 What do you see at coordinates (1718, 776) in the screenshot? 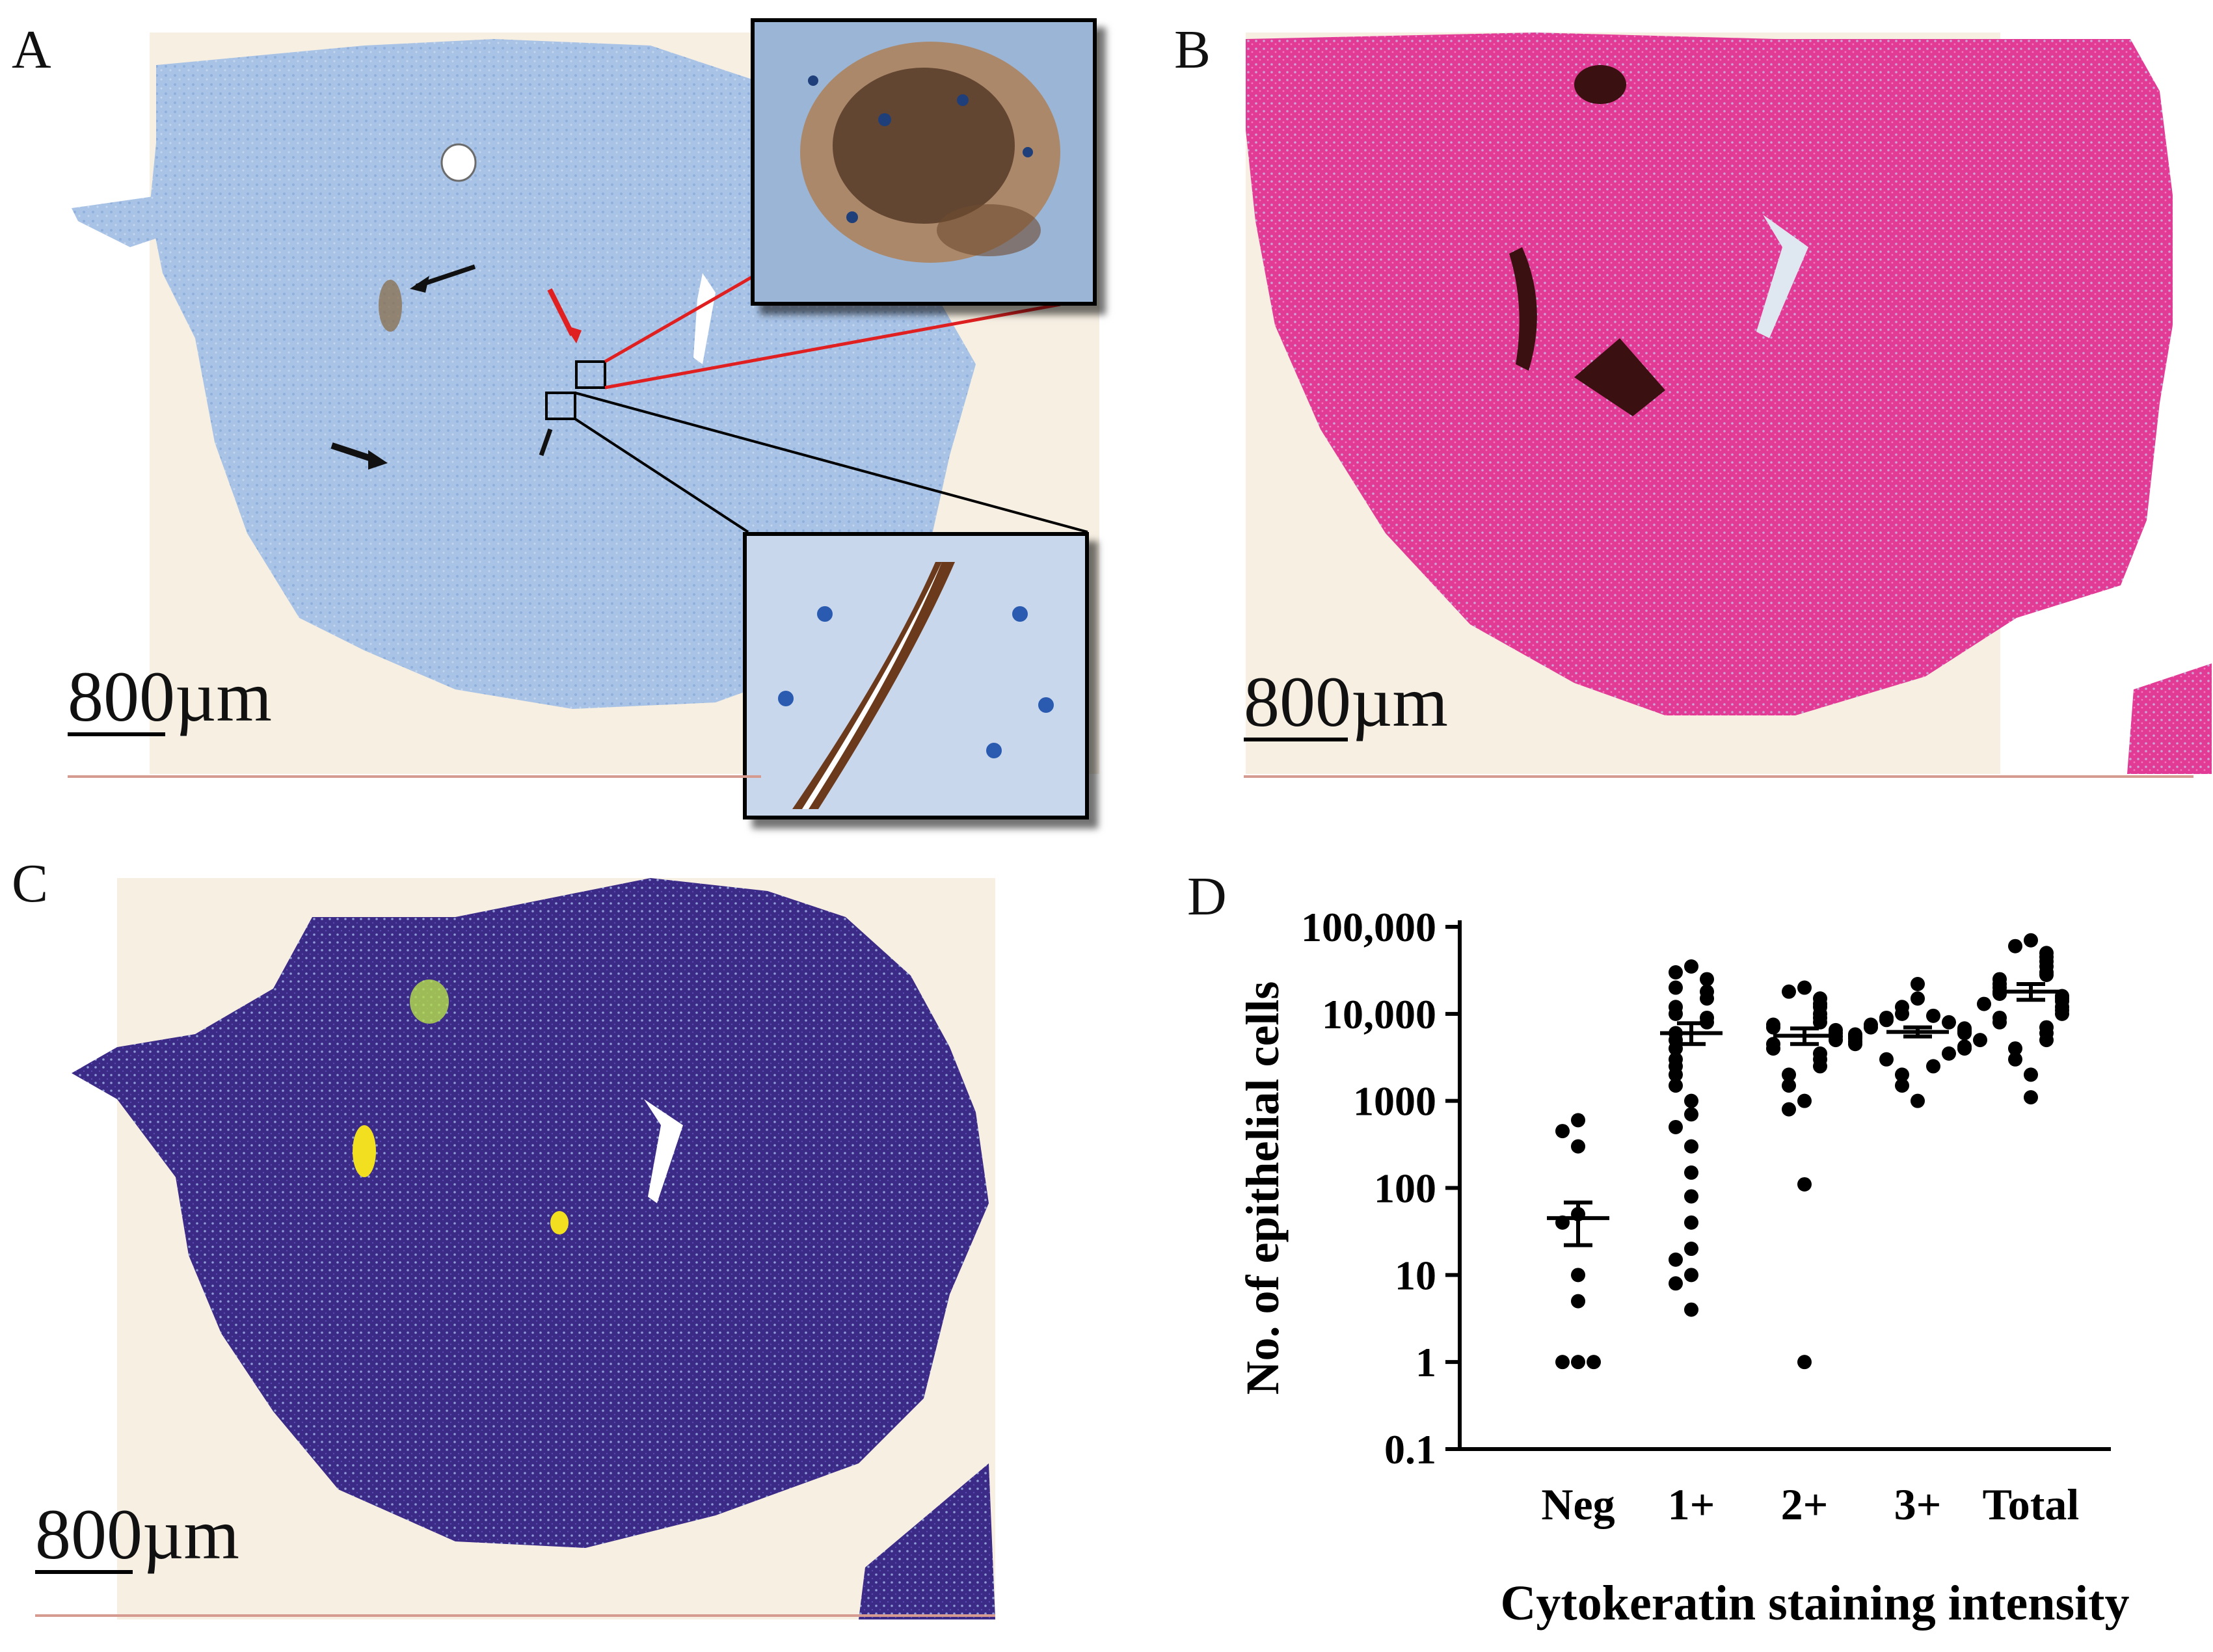
I see `panel-b-baseline` at bounding box center [1718, 776].